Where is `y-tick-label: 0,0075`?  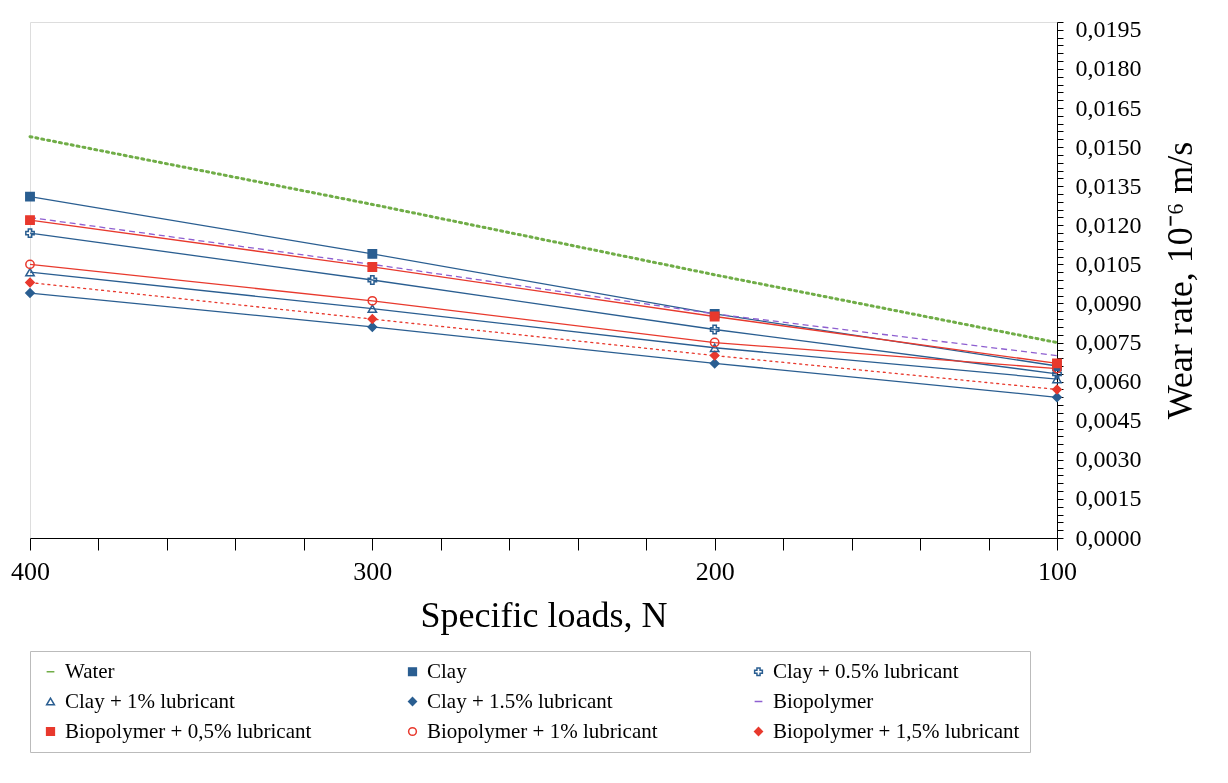 y-tick-label: 0,0075 is located at coordinates (1108, 342).